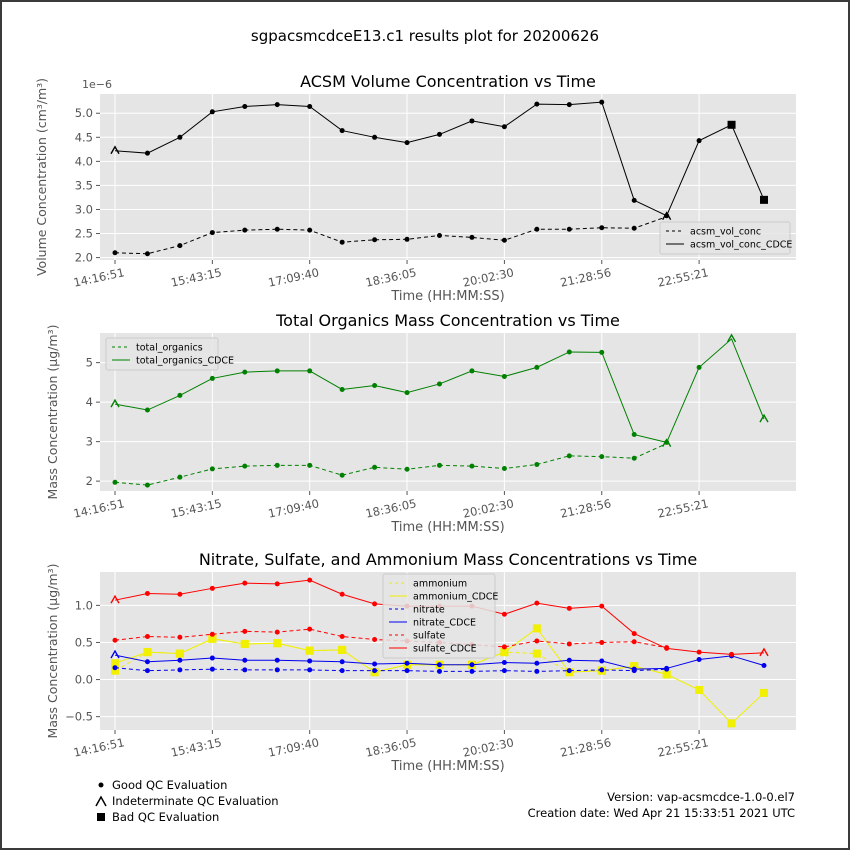 The image size is (850, 850). Describe the element at coordinates (84, 185) in the screenshot. I see `y-tick-label: 3.5` at that location.